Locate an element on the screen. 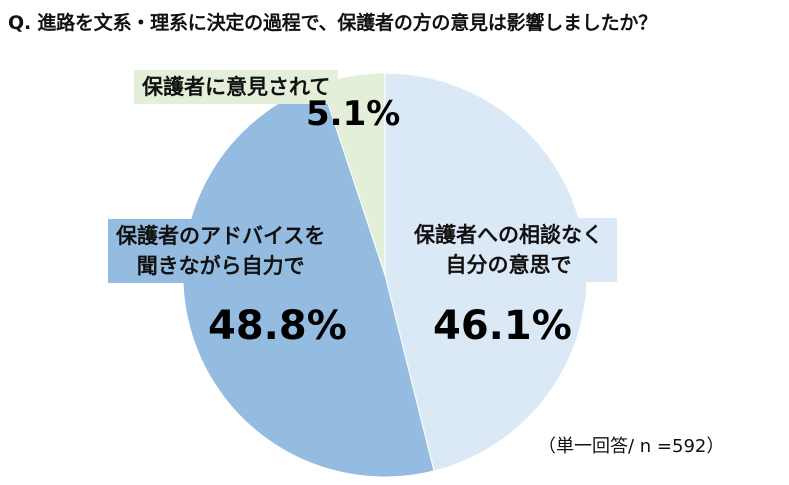 The image size is (789, 485). slice-label-own-will: 保護者への相談なく 自分の意思で is located at coordinates (508, 250).